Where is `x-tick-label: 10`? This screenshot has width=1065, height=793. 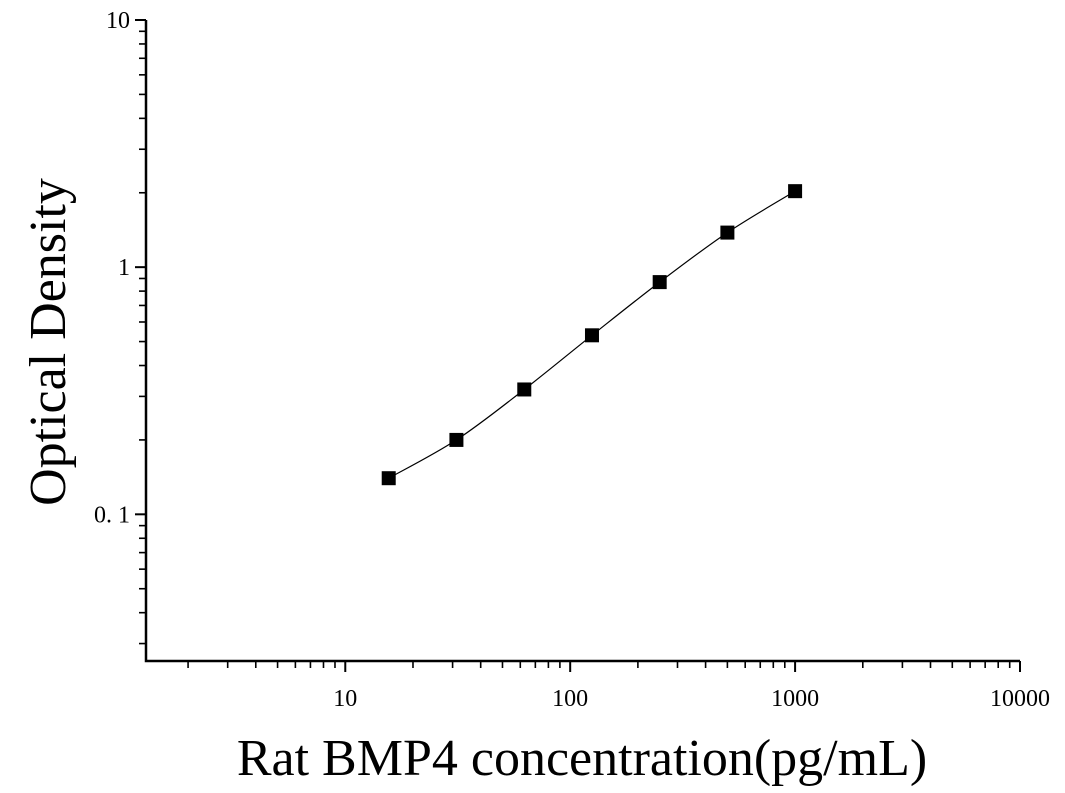
x-tick-label: 10 is located at coordinates (345, 699).